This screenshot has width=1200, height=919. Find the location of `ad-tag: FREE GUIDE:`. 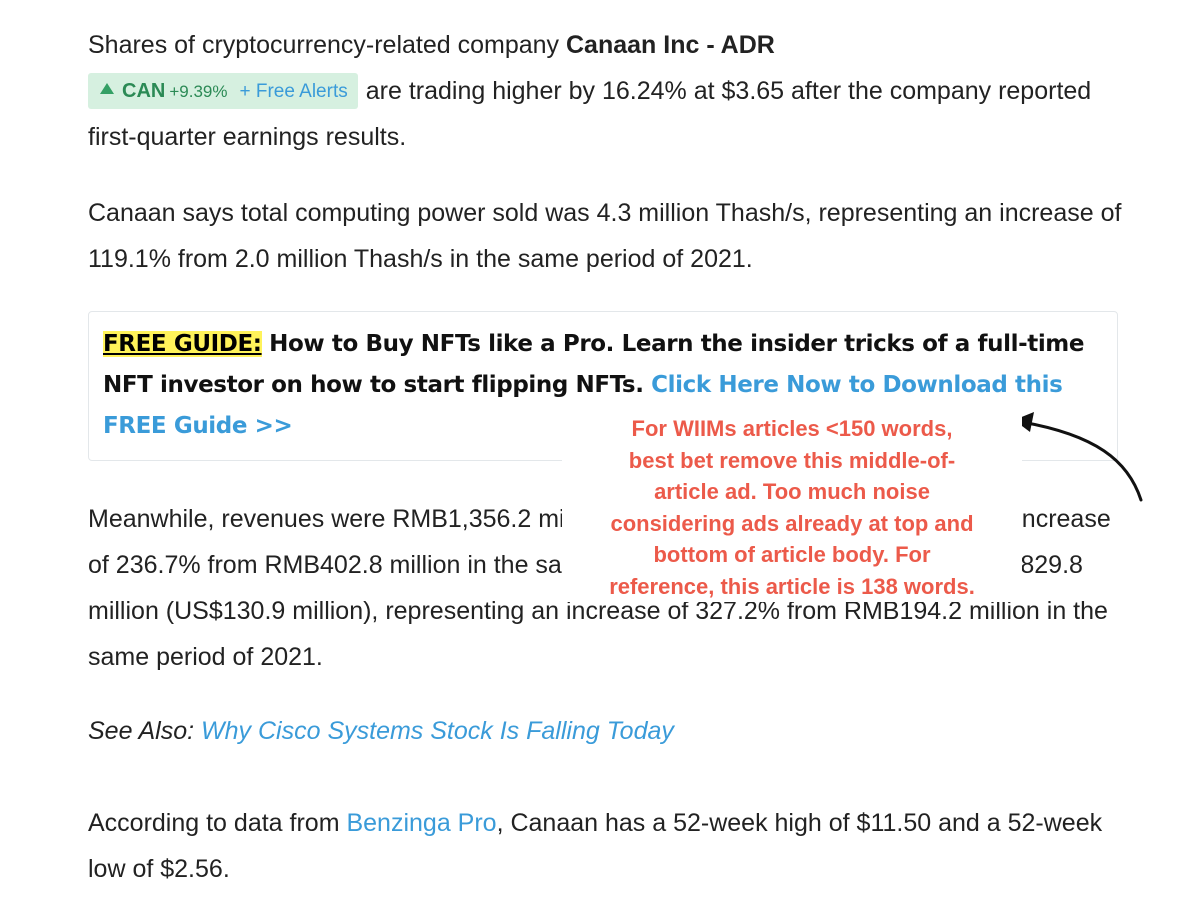

ad-tag: FREE GUIDE: is located at coordinates (182, 344).